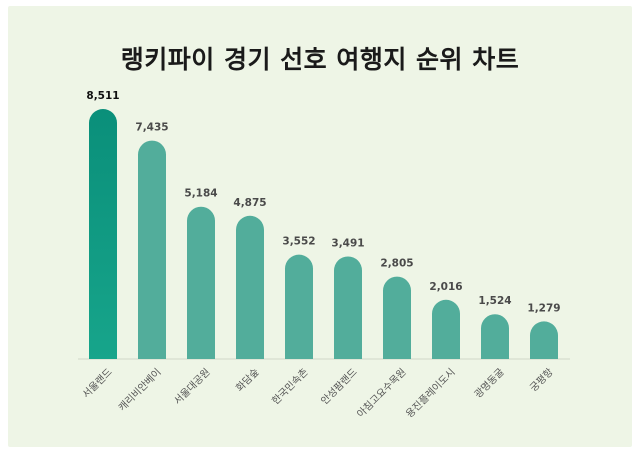  I want to click on category-label-7: 아침고요수목원, so click(382, 393).